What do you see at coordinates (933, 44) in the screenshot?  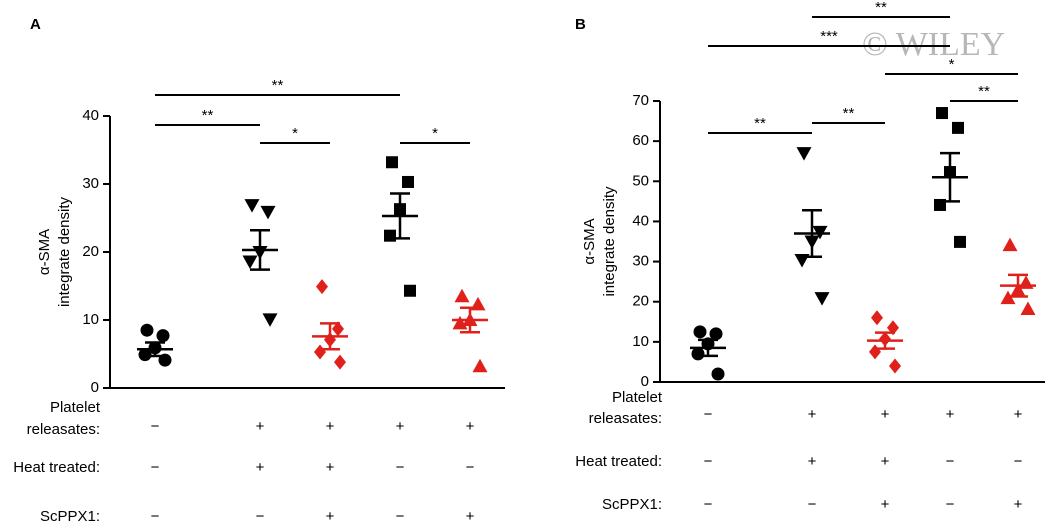 I see `watermark: © WILEY` at bounding box center [933, 44].